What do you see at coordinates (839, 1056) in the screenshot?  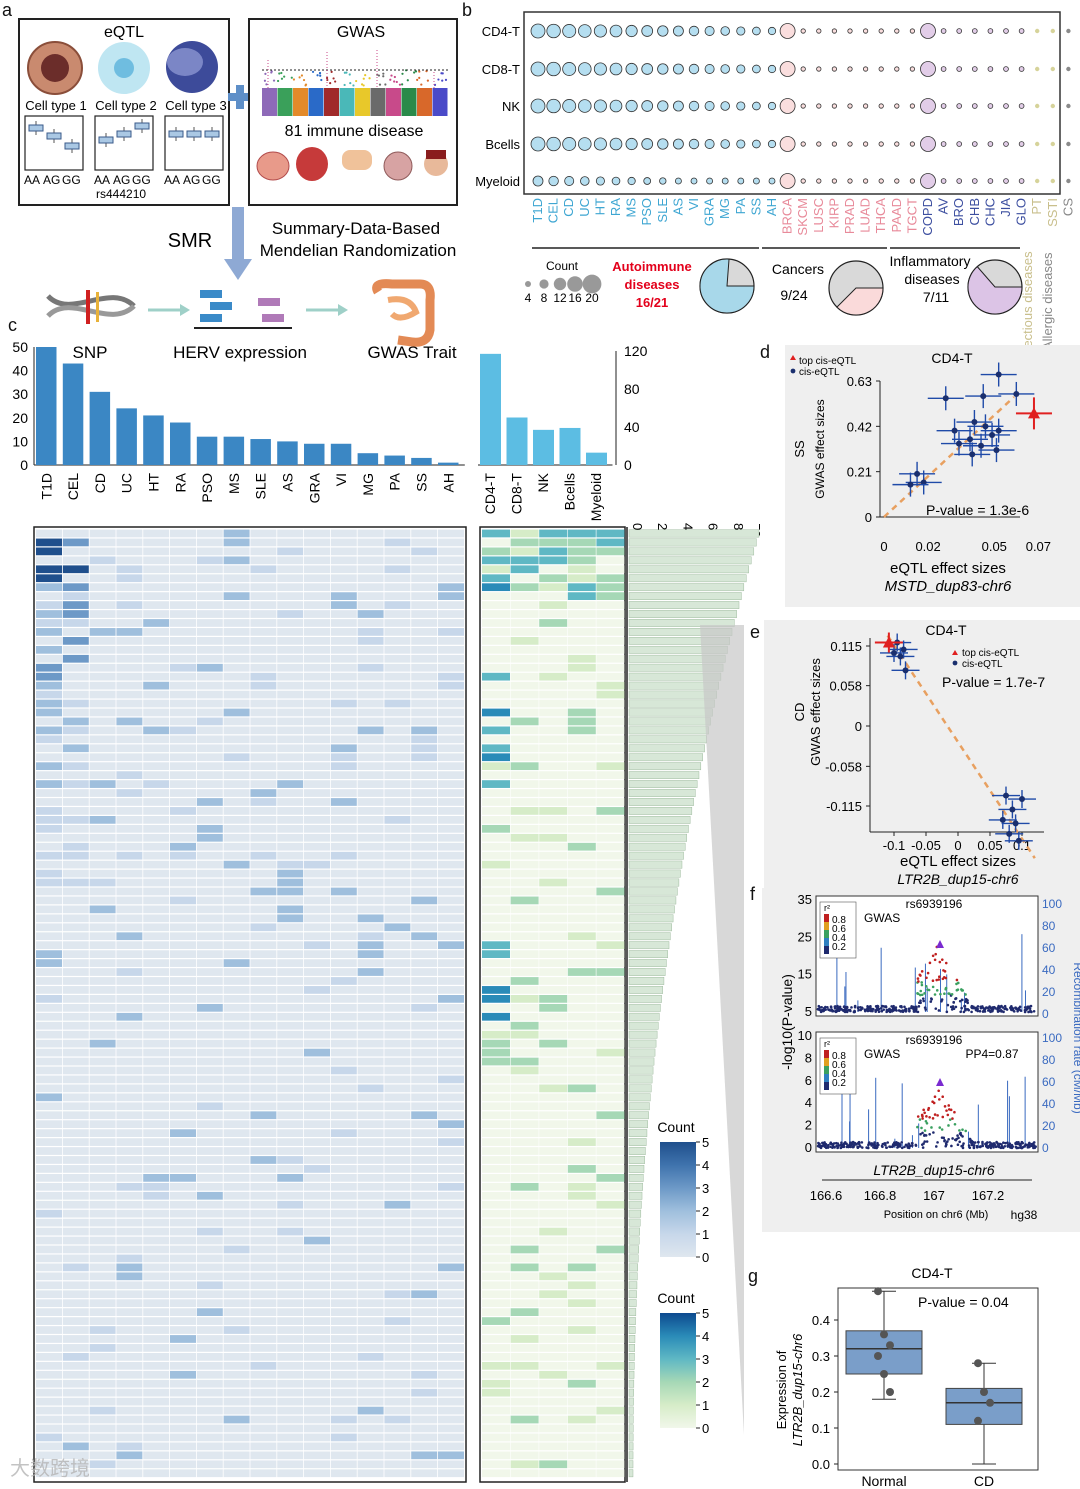 I see `r2-legend-value: 0.8` at bounding box center [839, 1056].